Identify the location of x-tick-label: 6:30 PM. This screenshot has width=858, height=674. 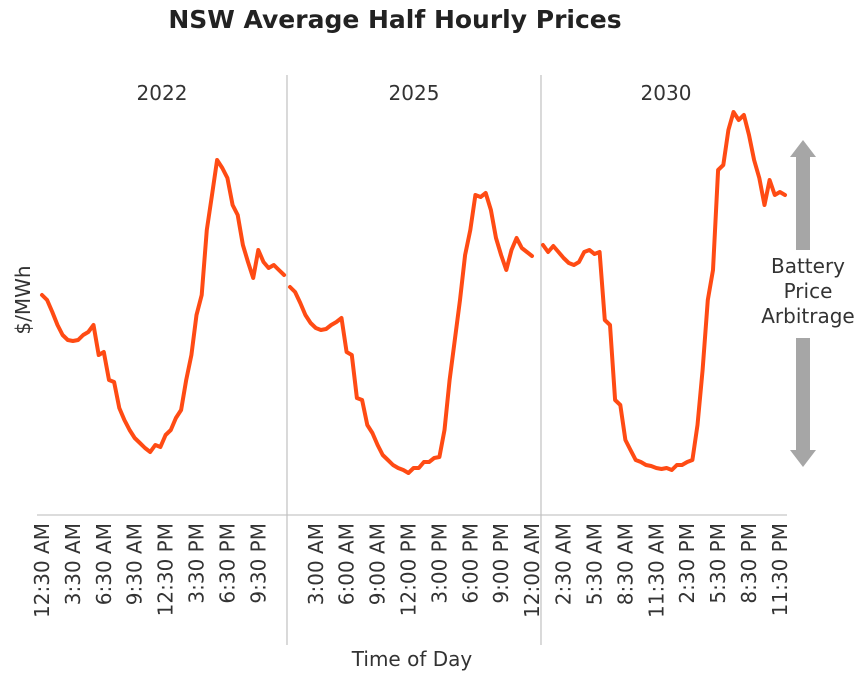
(227, 563).